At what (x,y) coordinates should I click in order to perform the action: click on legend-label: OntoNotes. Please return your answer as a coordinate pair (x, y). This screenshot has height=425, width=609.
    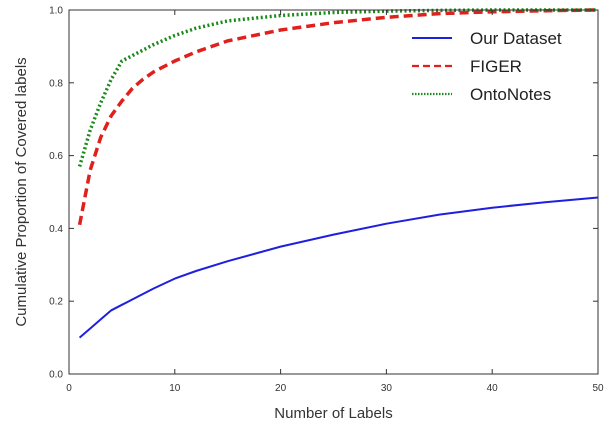
    Looking at the image, I should click on (510, 94).